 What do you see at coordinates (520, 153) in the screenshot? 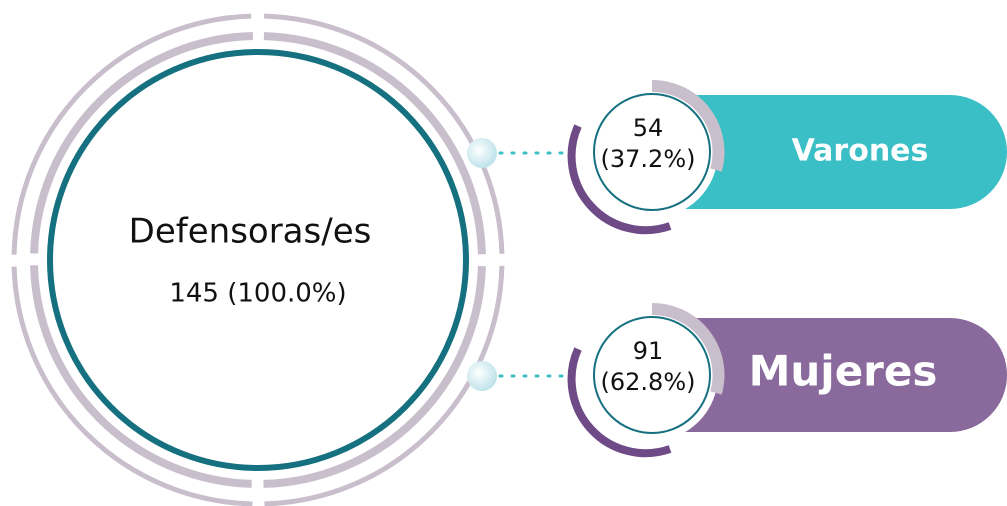
I see `connector-varones` at bounding box center [520, 153].